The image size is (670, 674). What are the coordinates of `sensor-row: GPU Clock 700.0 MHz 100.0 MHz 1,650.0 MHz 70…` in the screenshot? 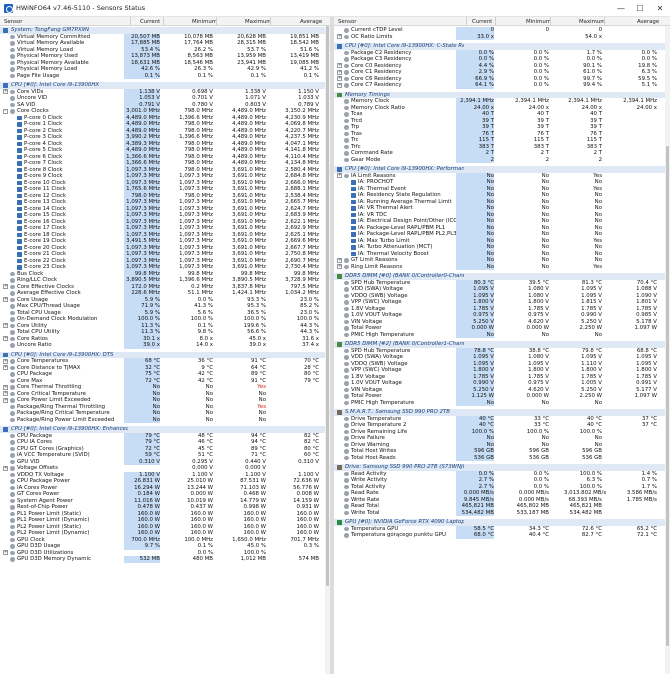 It's located at (165, 539).